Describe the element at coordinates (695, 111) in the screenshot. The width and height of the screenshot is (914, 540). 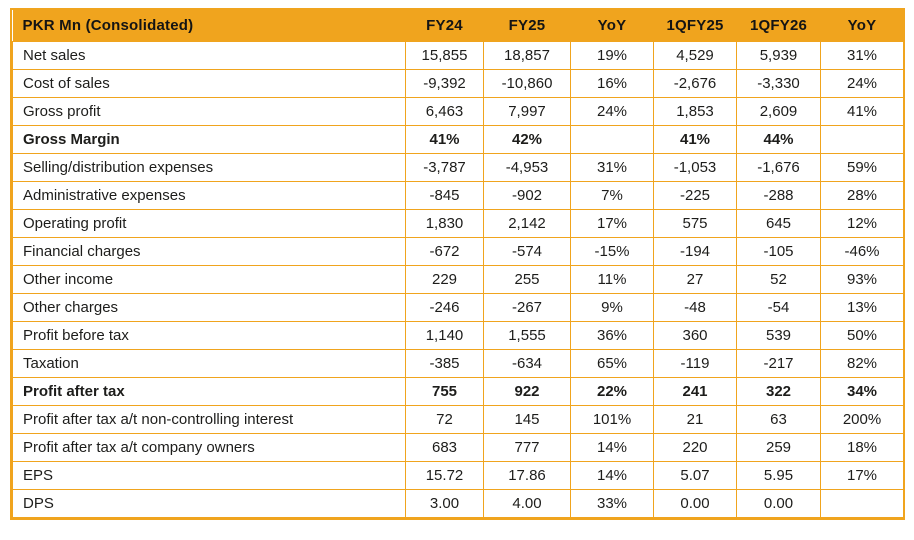
I see `cell-value: 1,853` at that location.